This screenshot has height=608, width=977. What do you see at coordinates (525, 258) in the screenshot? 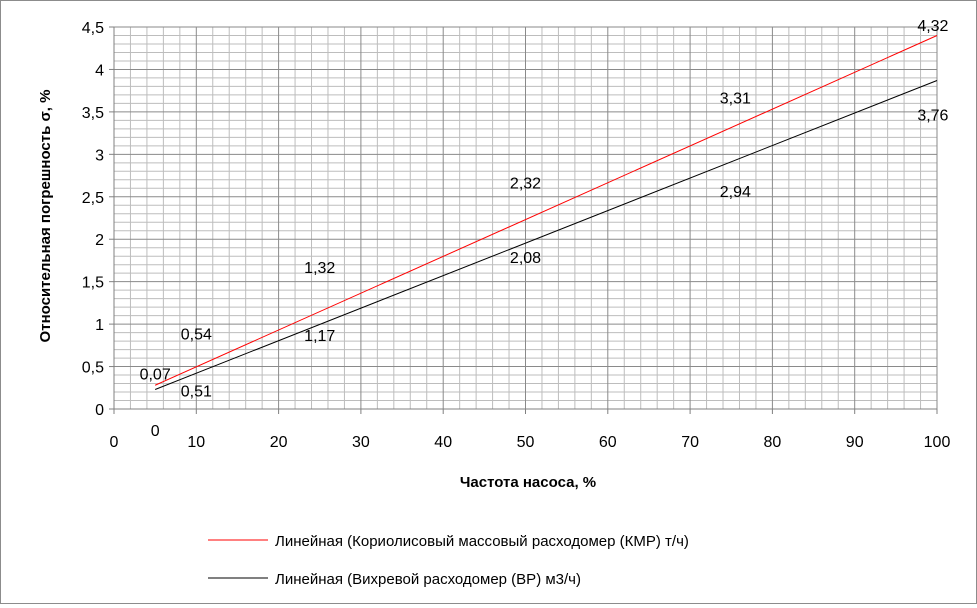
I see `data-label: 2,08` at bounding box center [525, 258].